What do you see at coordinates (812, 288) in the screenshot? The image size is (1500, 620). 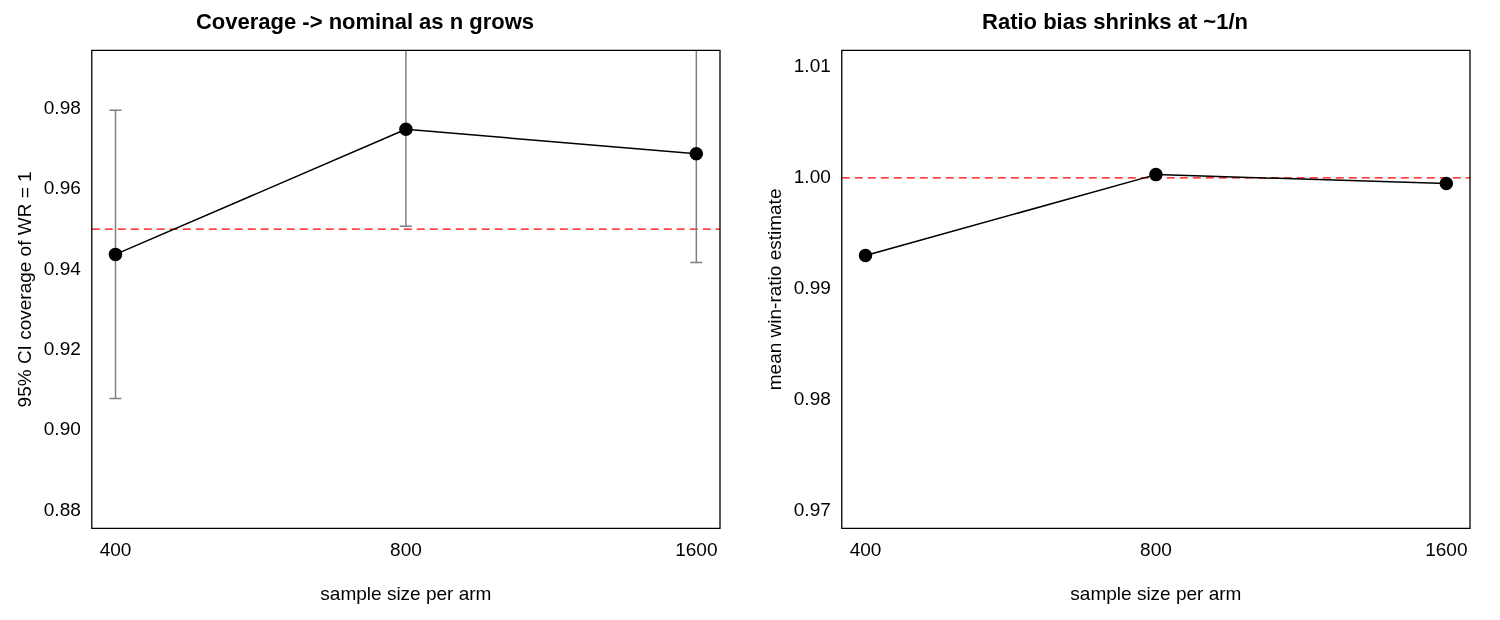 I see `y-tick-label: 0.99` at bounding box center [812, 288].